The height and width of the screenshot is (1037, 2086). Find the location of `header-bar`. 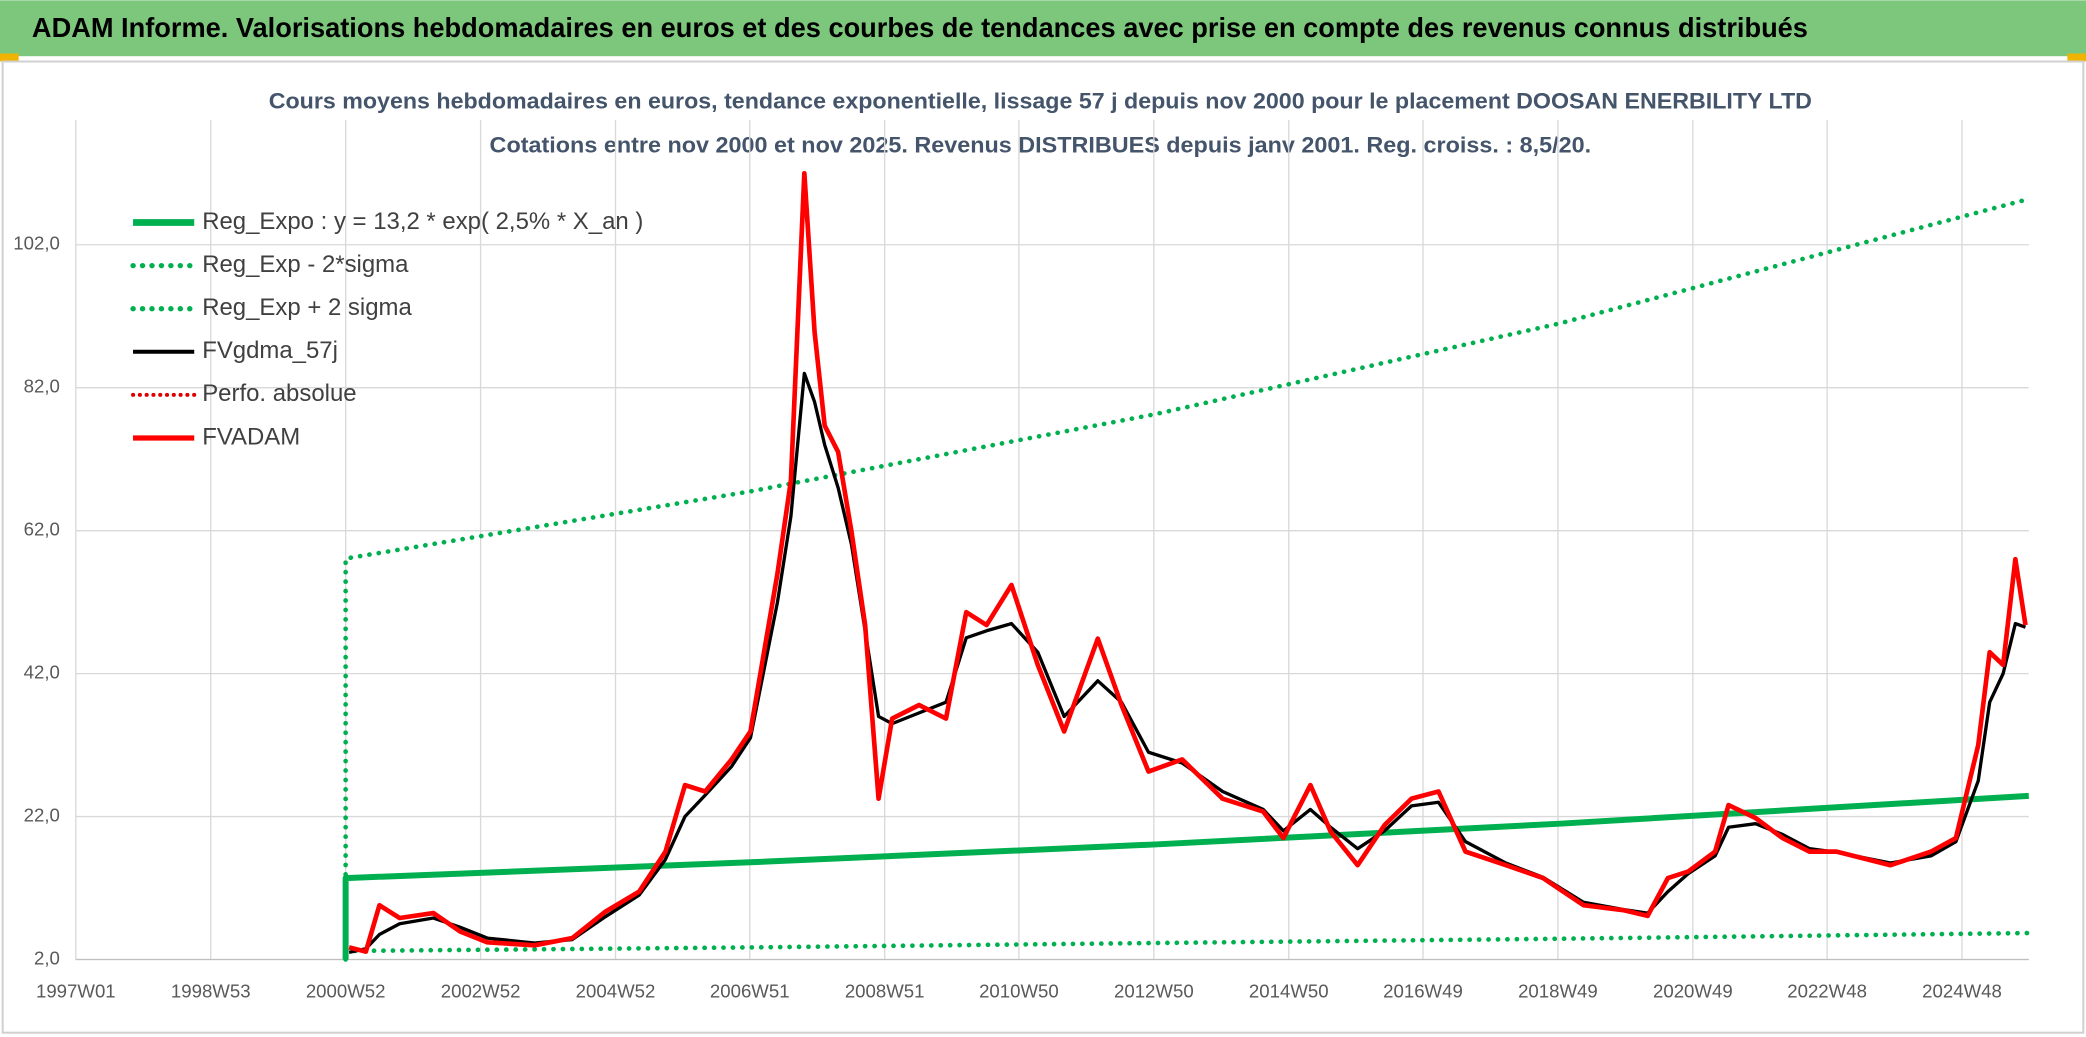

header-bar is located at coordinates (1043, 28).